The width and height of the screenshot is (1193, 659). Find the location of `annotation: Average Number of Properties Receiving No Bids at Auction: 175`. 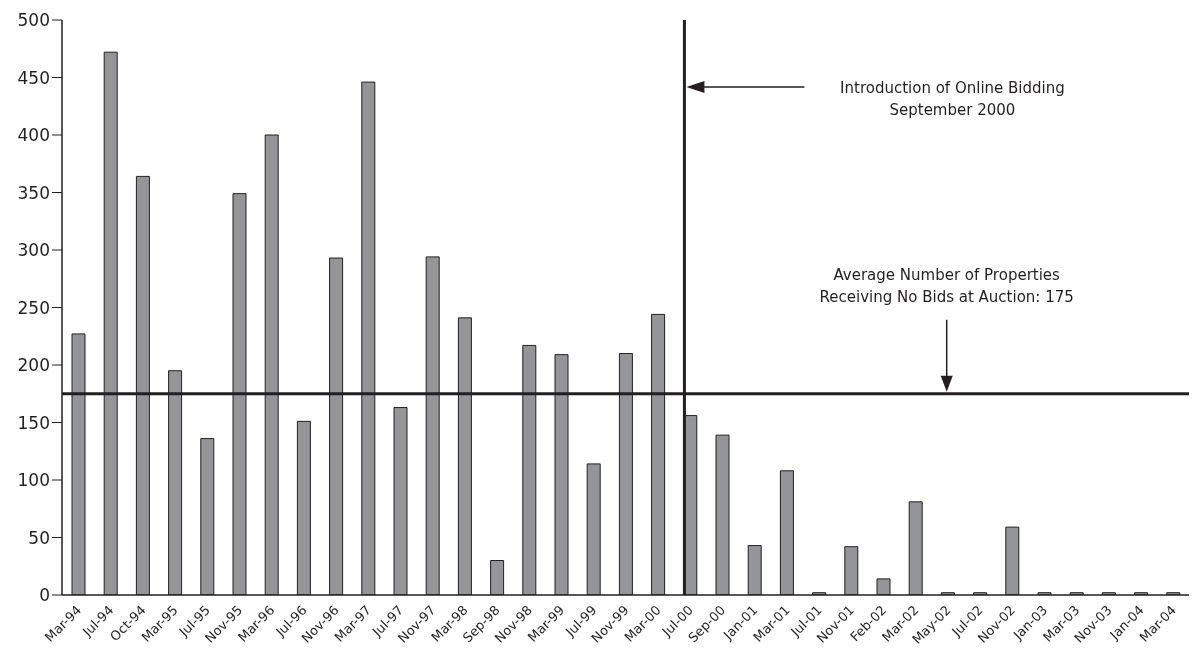

annotation: Average Number of Properties Receiving No Bids at Auction: 175 is located at coordinates (946, 285).